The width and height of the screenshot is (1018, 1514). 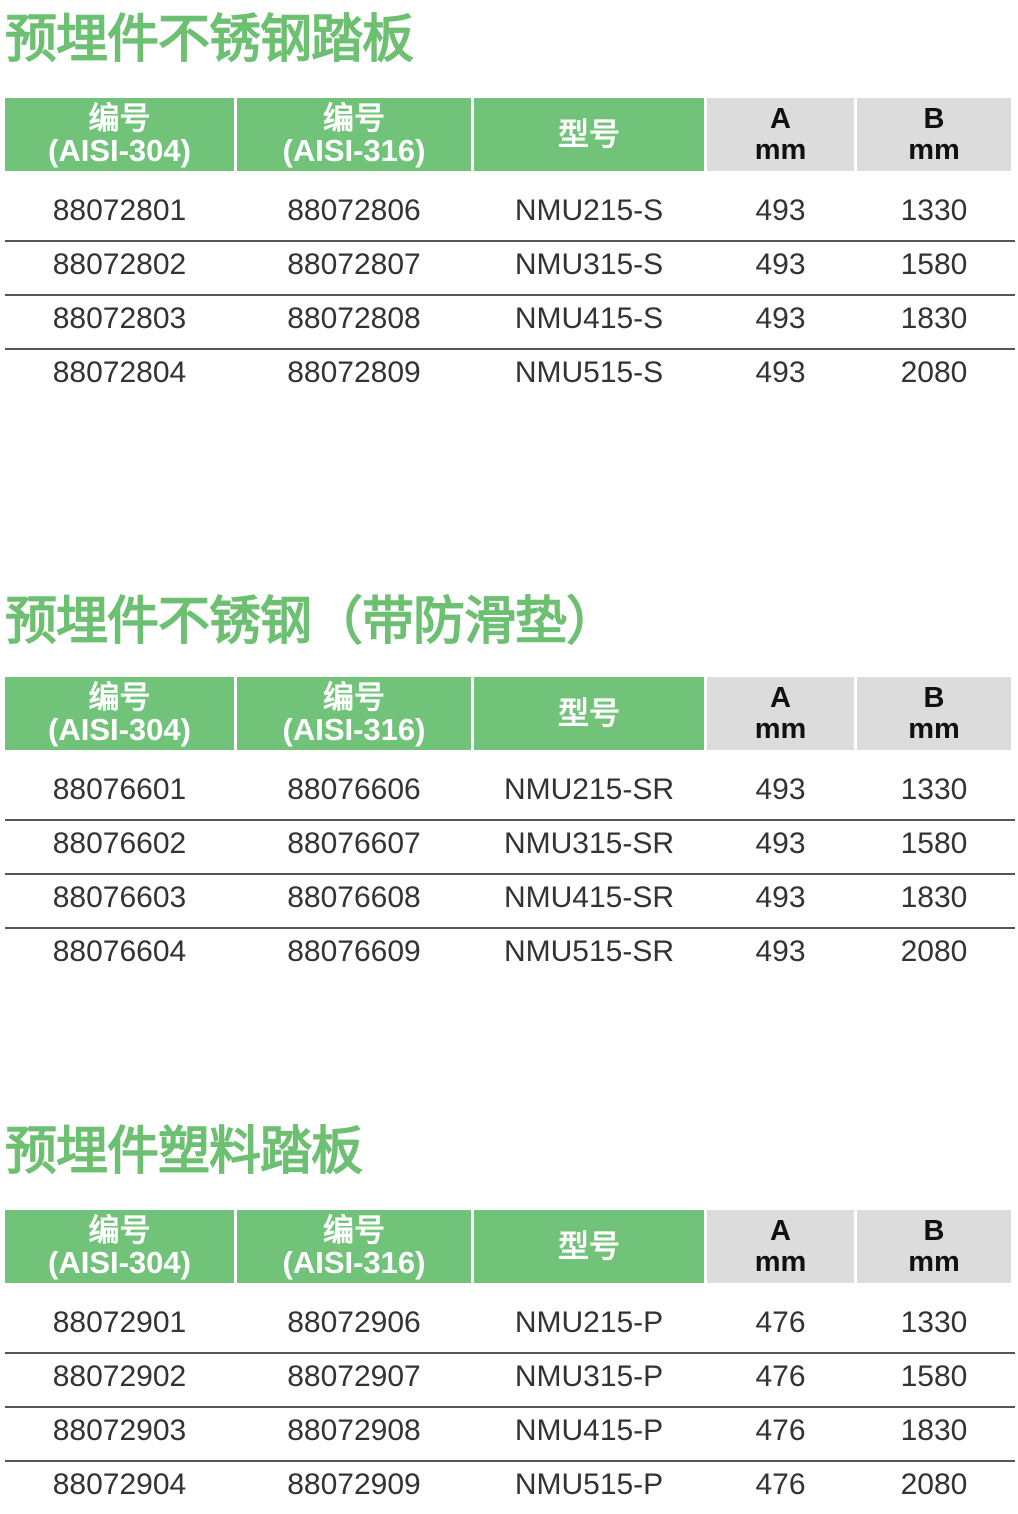 I want to click on table-cell: NMU215-P, so click(x=589, y=1322).